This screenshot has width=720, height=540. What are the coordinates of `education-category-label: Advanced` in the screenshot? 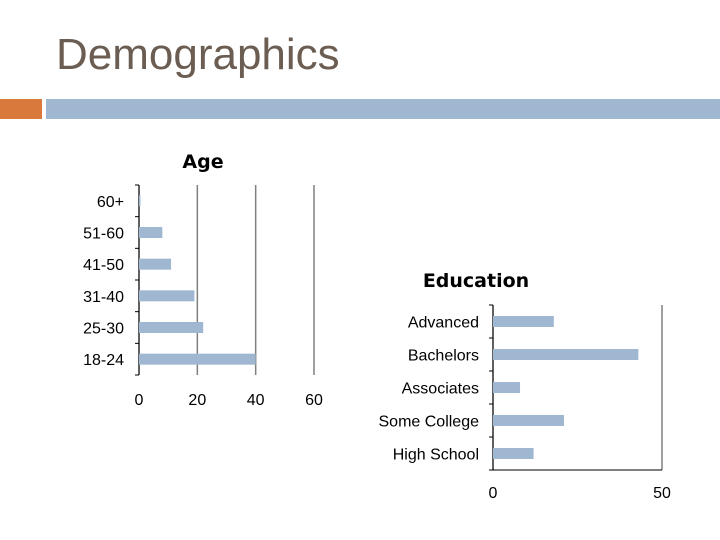 It's located at (443, 323).